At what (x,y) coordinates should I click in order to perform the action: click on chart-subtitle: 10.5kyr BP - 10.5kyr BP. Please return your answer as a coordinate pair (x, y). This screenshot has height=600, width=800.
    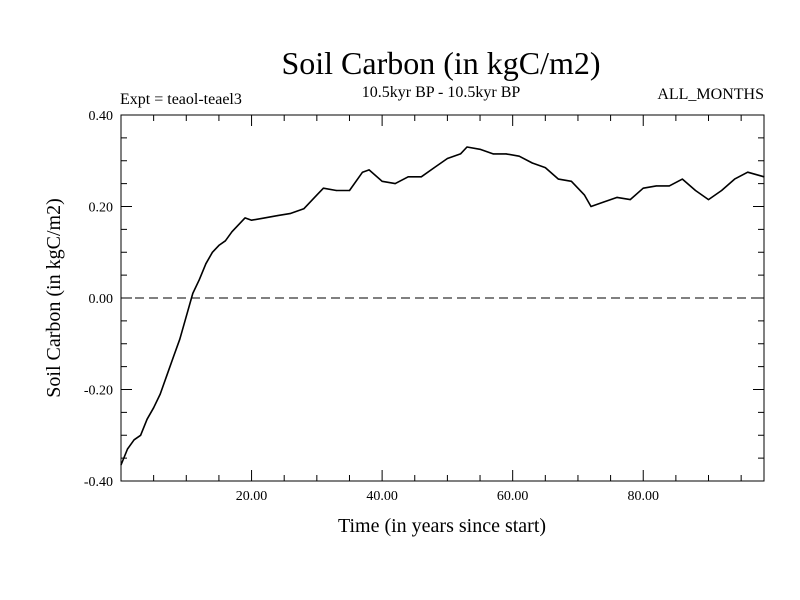
    Looking at the image, I should click on (441, 92).